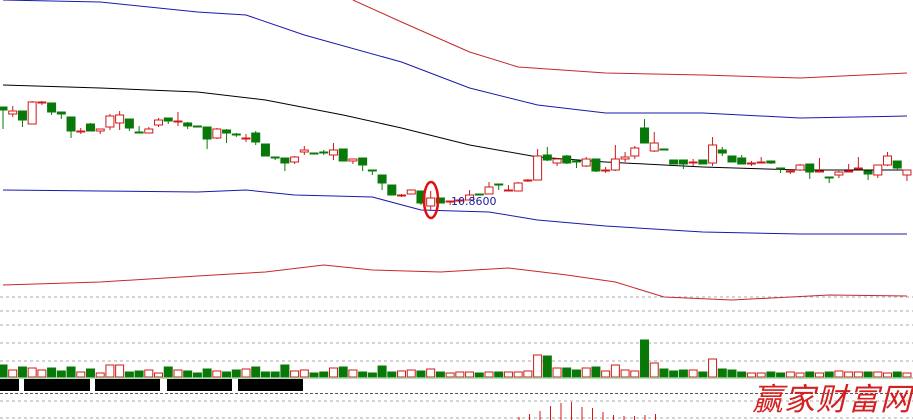 The width and height of the screenshot is (913, 420). What do you see at coordinates (431, 200) in the screenshot?
I see `highlight-ellipse` at bounding box center [431, 200].